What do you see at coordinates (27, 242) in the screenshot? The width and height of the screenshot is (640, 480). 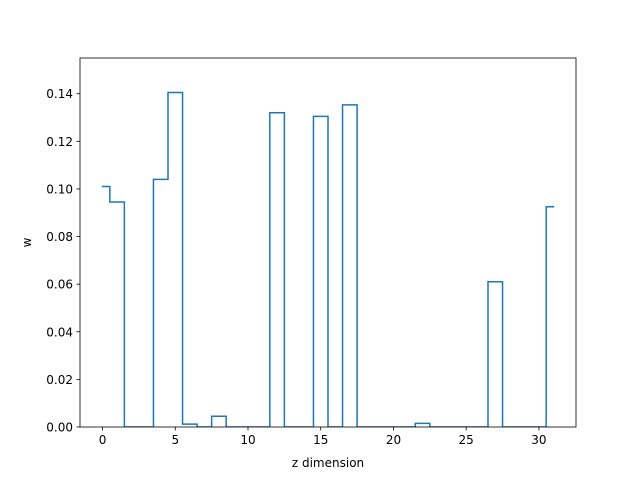 I see `y-axis-label: w` at bounding box center [27, 242].